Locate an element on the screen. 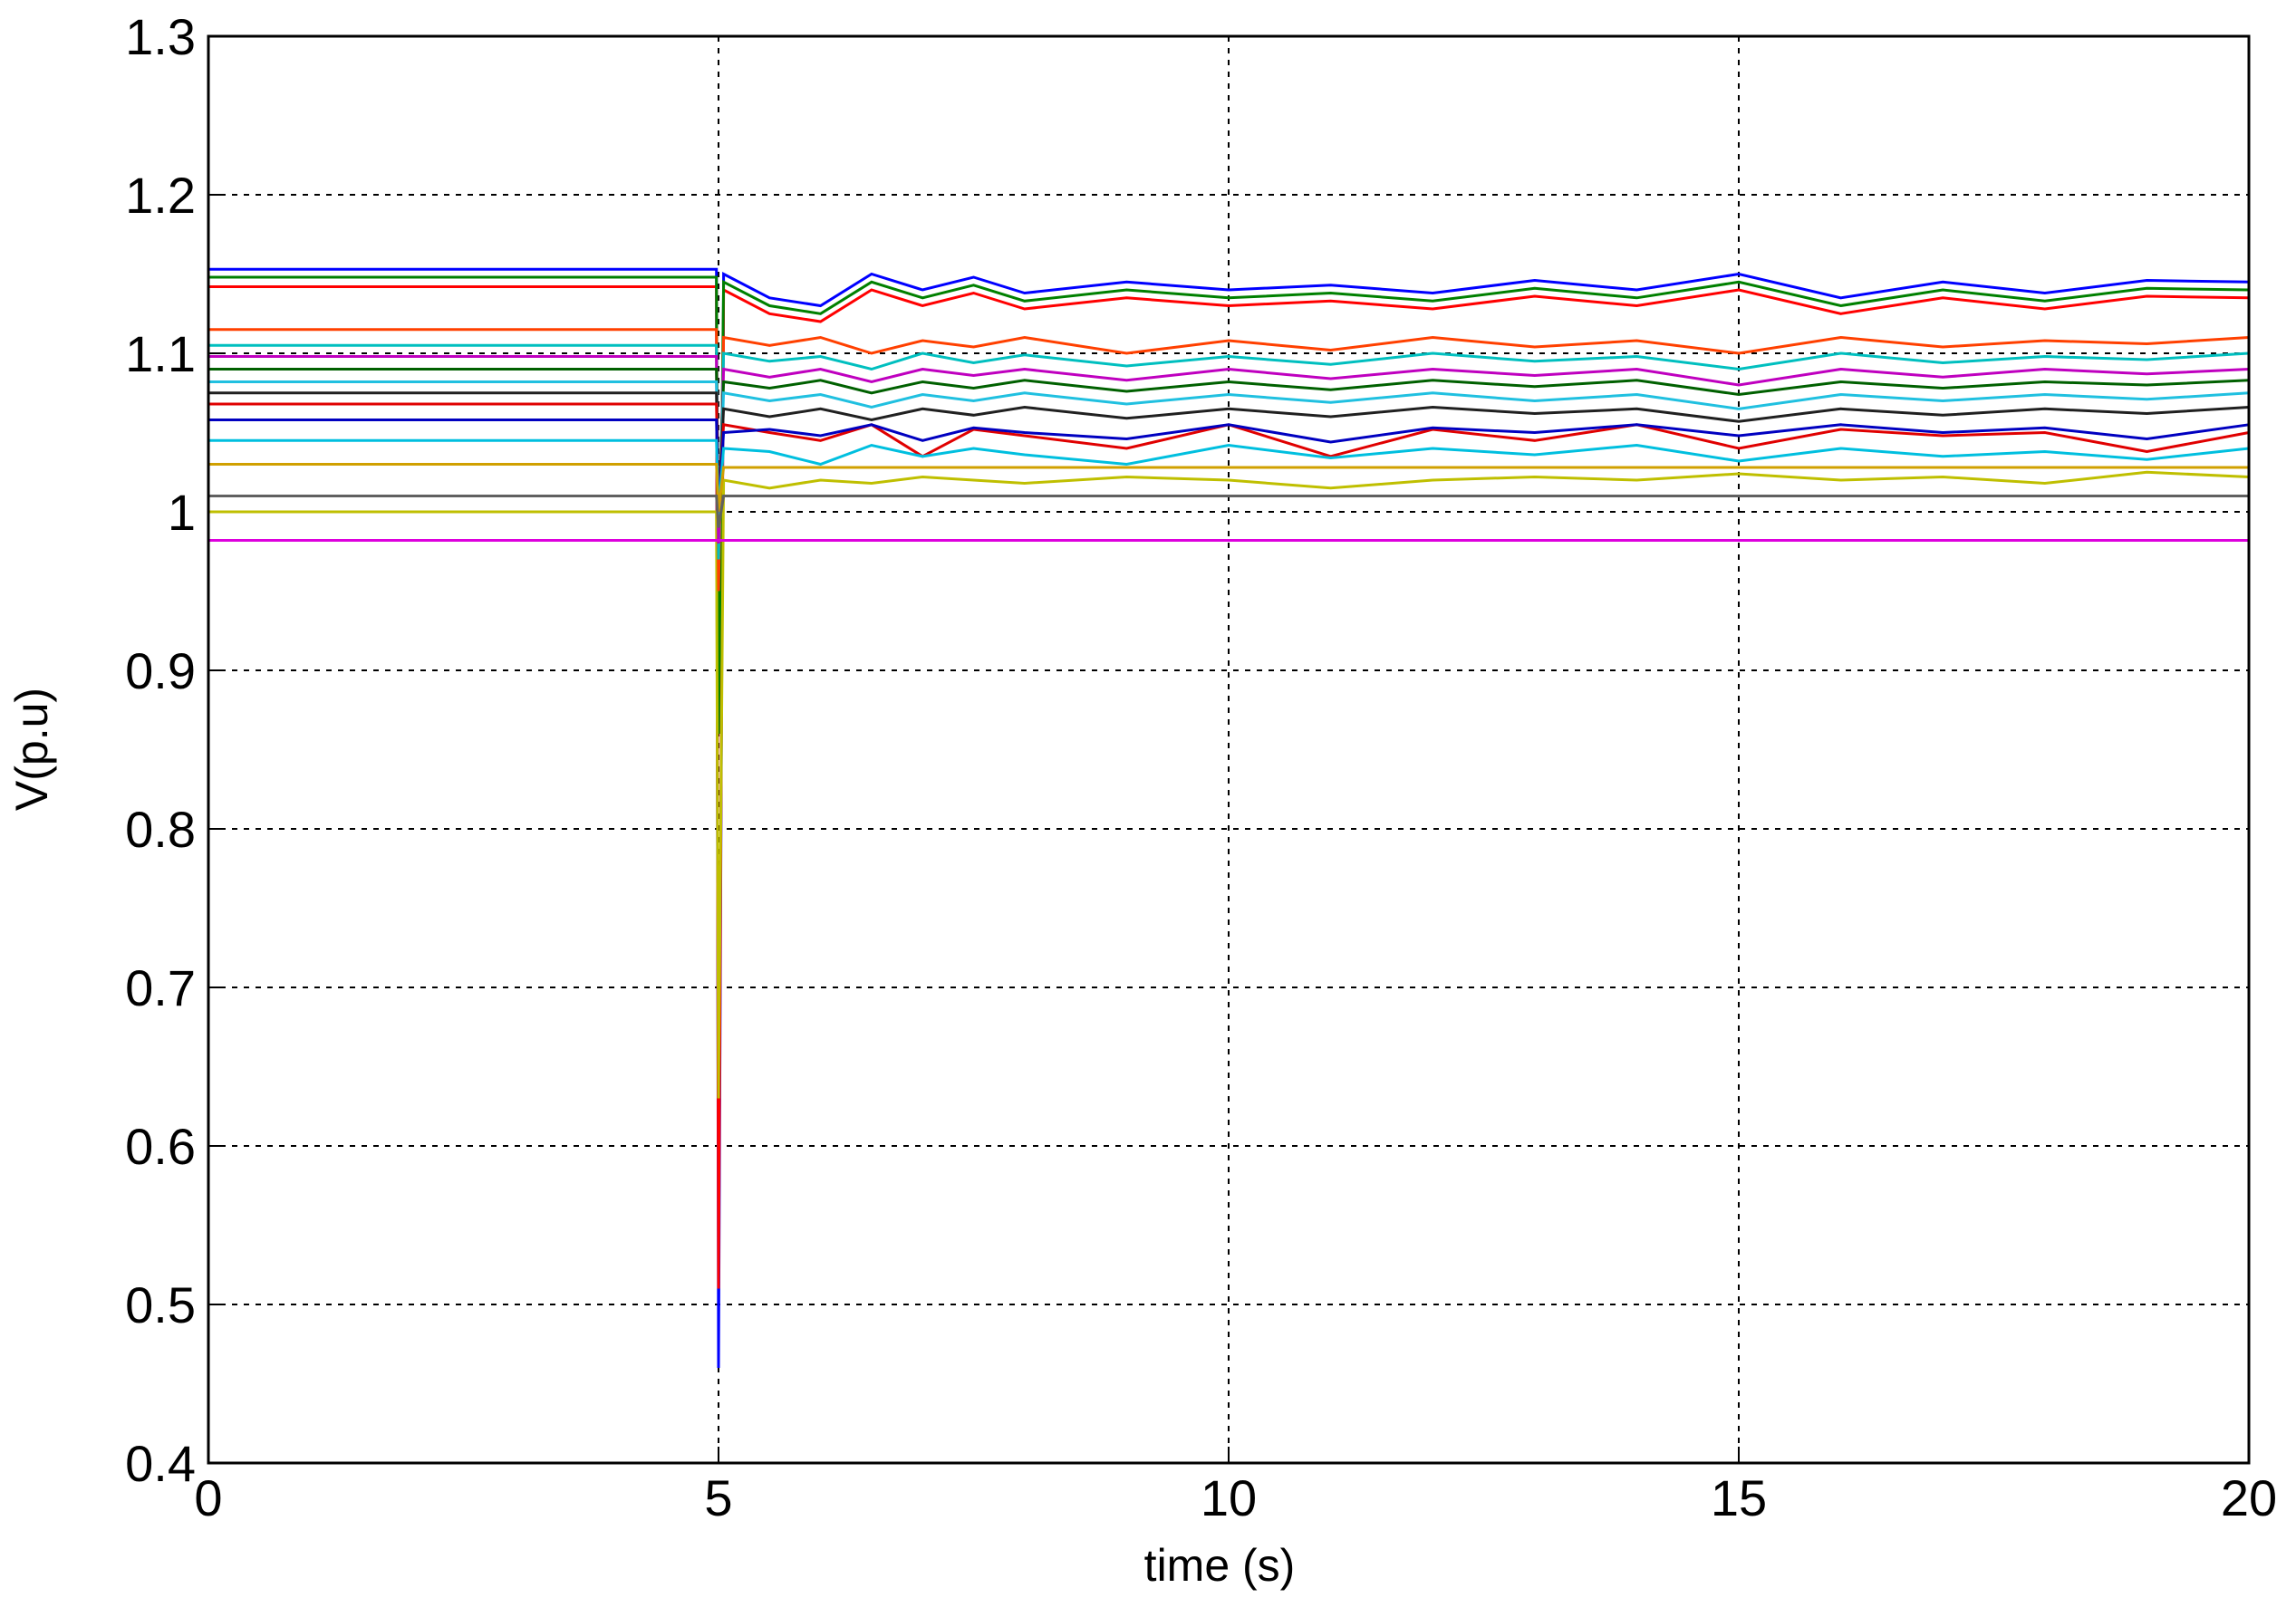 The width and height of the screenshot is (2296, 1617). x-tick-label: 15 is located at coordinates (1739, 1497).